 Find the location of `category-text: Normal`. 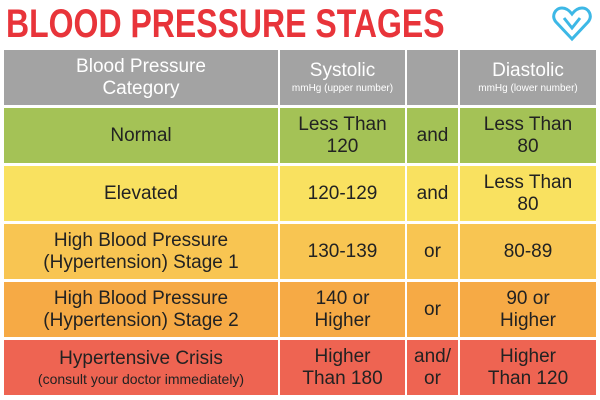

category-text: Normal is located at coordinates (141, 135).